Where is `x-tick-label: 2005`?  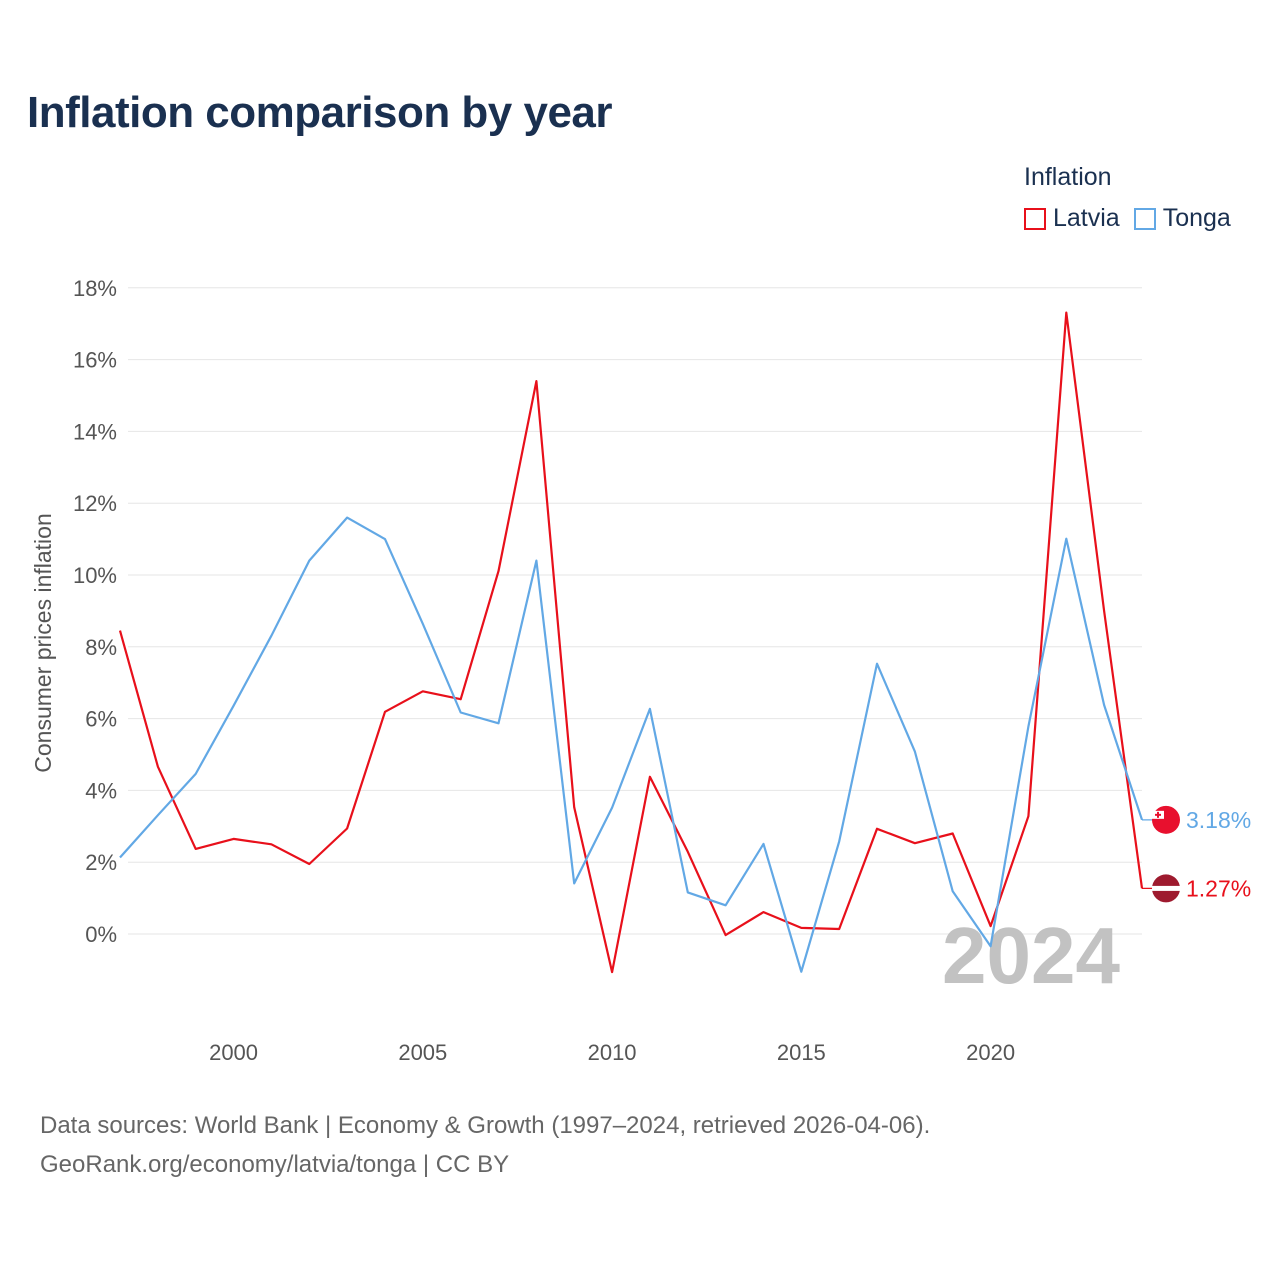
x-tick-label: 2005 is located at coordinates (422, 1052).